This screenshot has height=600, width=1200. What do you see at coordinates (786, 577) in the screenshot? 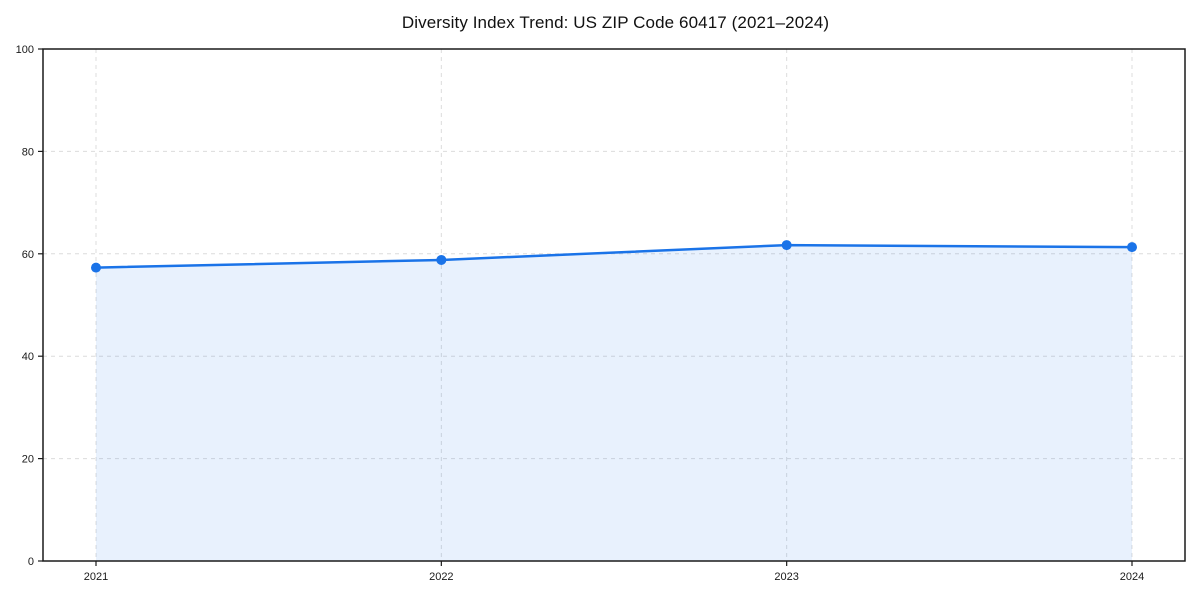
I see `x-tick-label: 2023` at bounding box center [786, 577].